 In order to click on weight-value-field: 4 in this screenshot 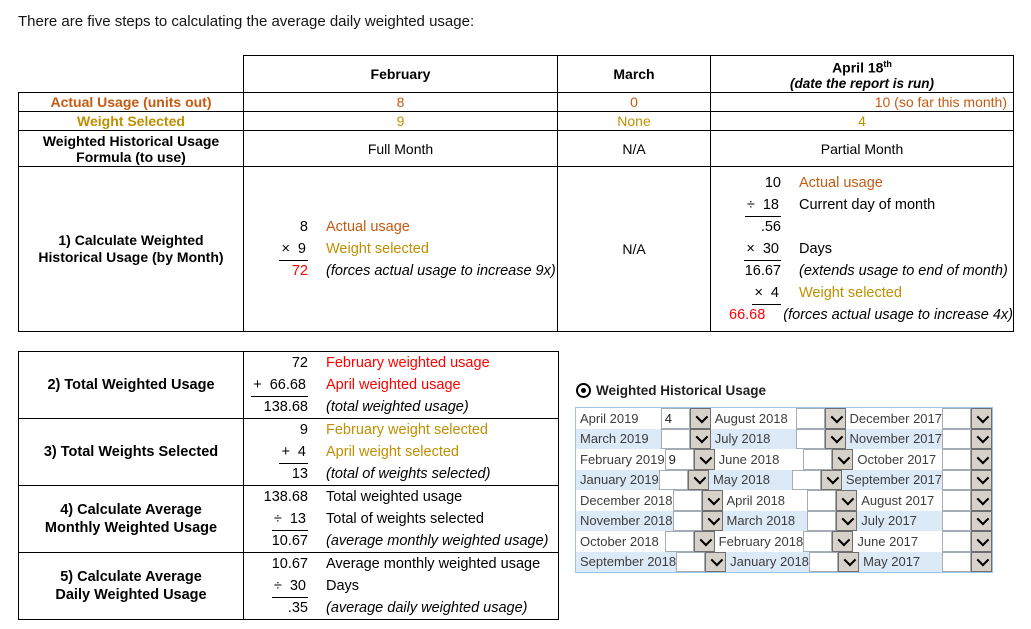, I will do `click(675, 418)`.